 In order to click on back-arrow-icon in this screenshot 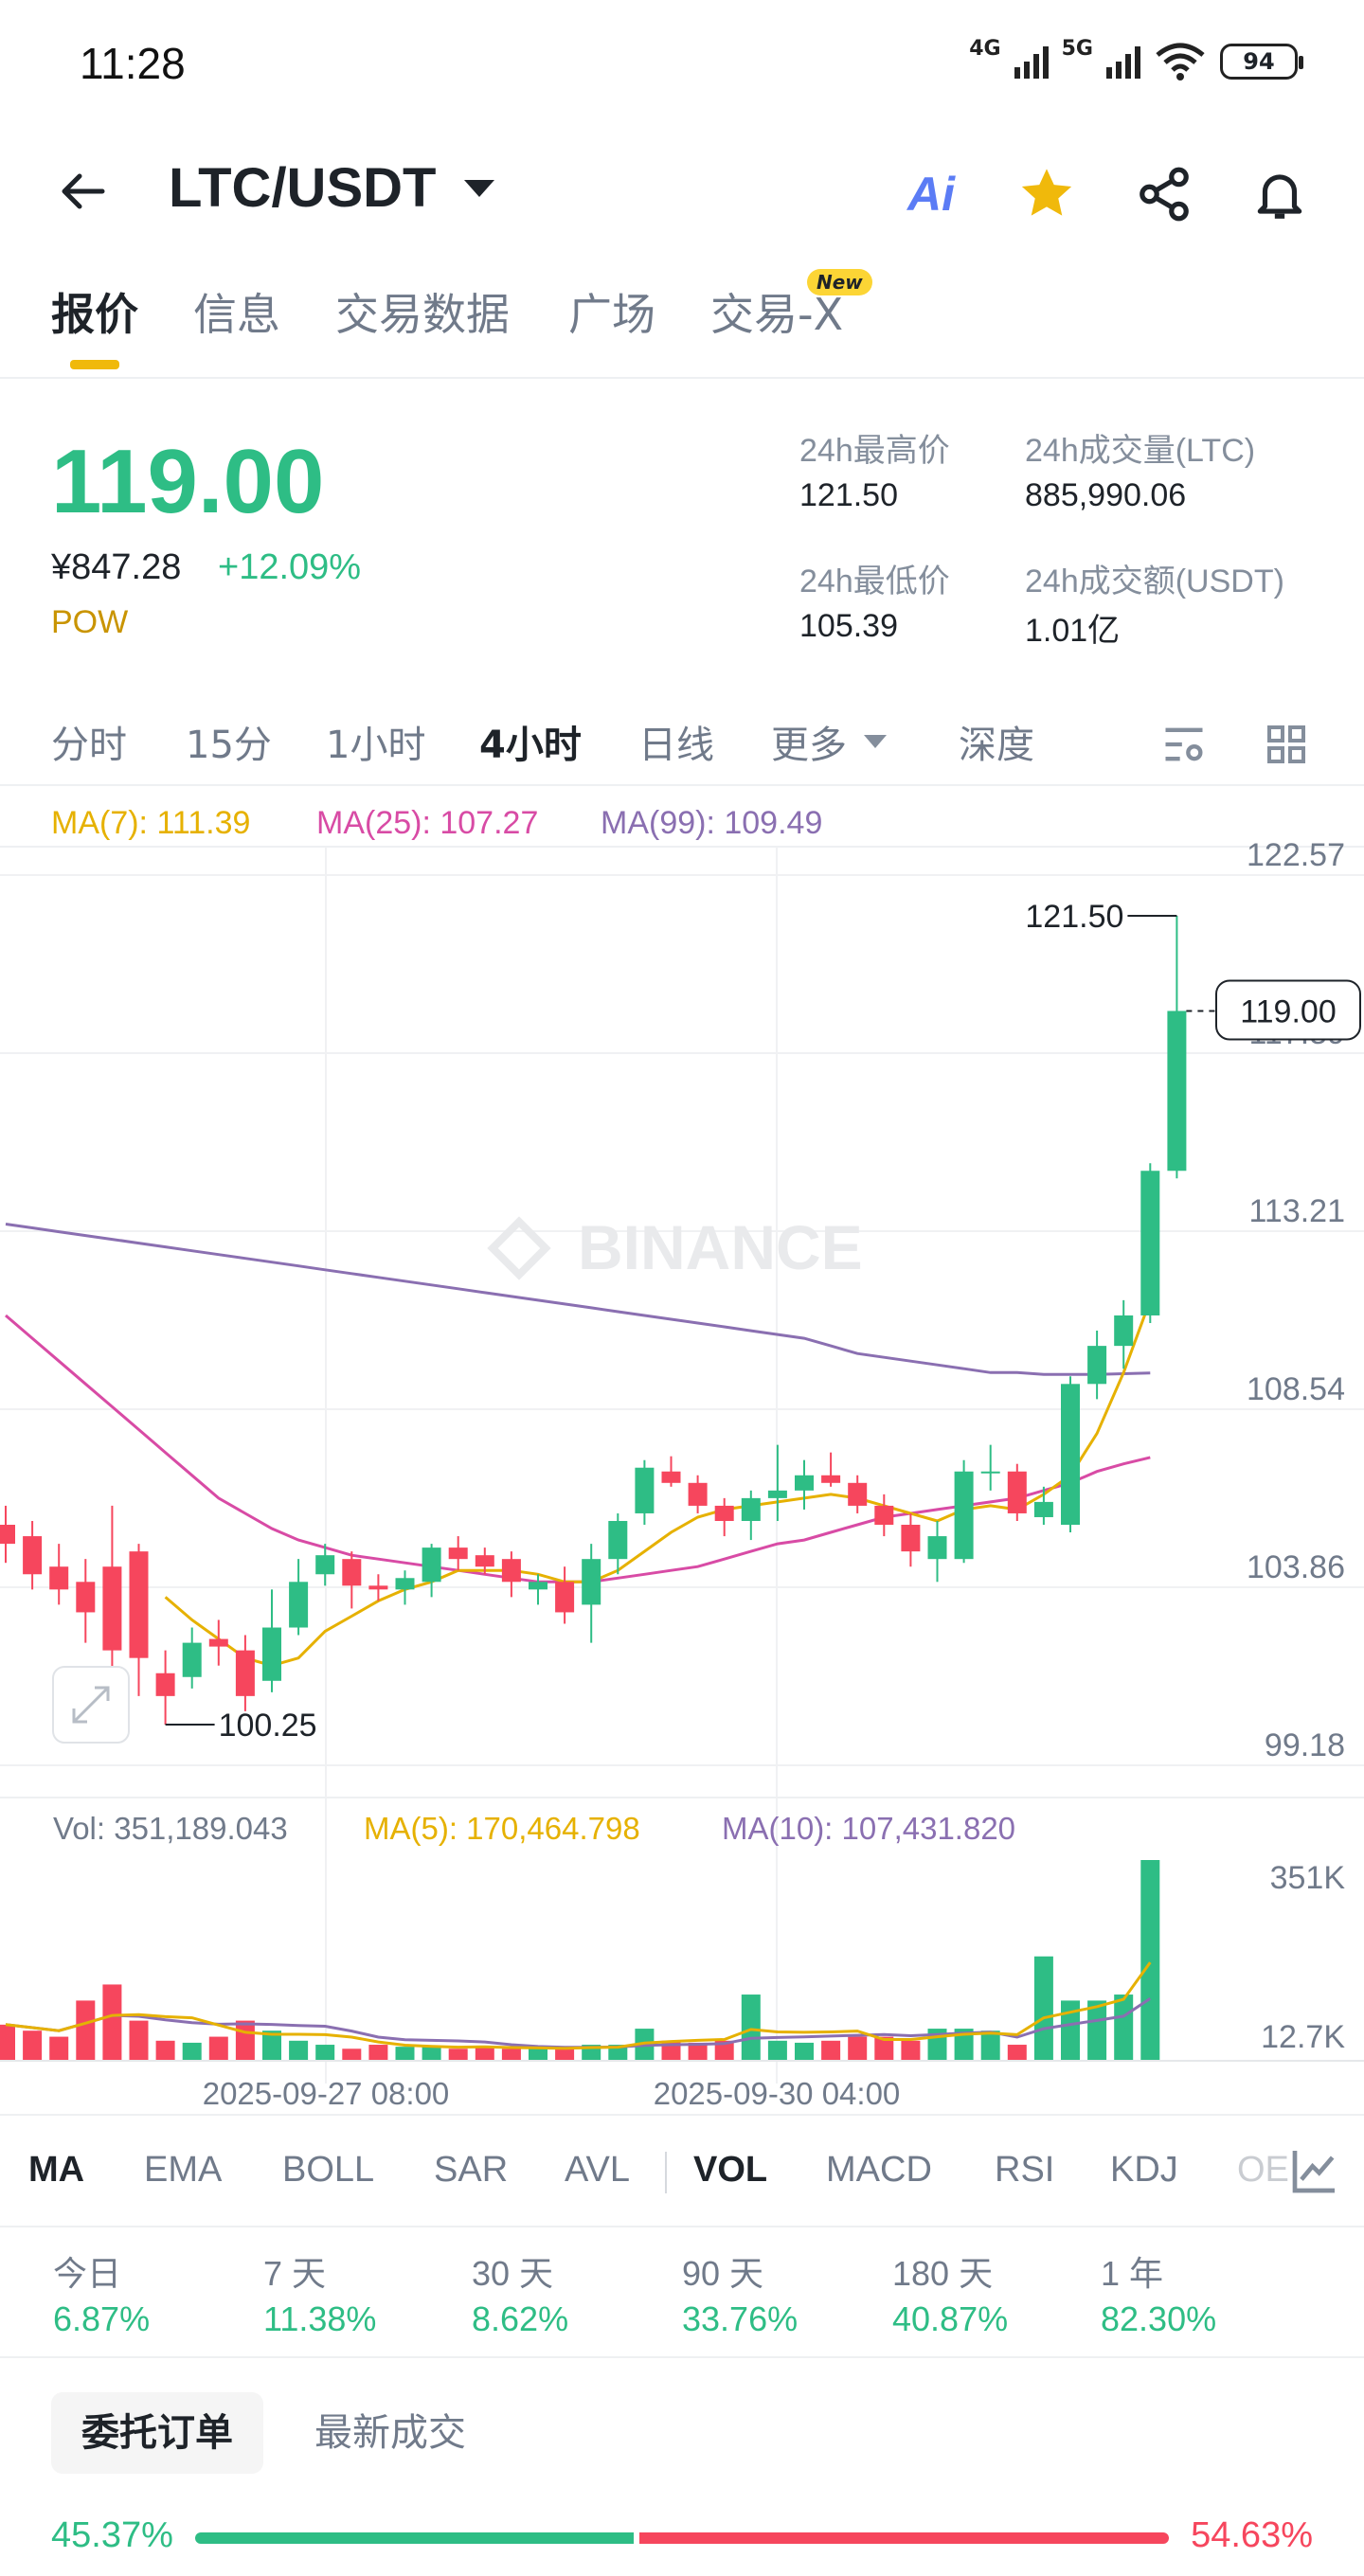, I will do `click(83, 191)`.